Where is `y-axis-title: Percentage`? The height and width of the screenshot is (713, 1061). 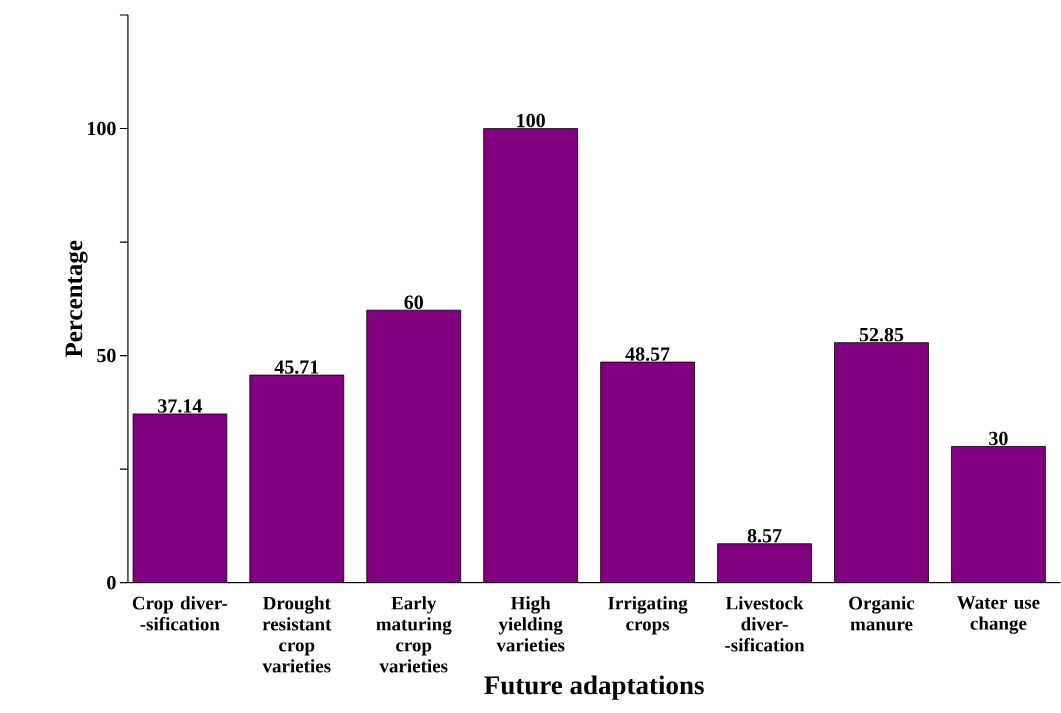
y-axis-title: Percentage is located at coordinates (76, 299).